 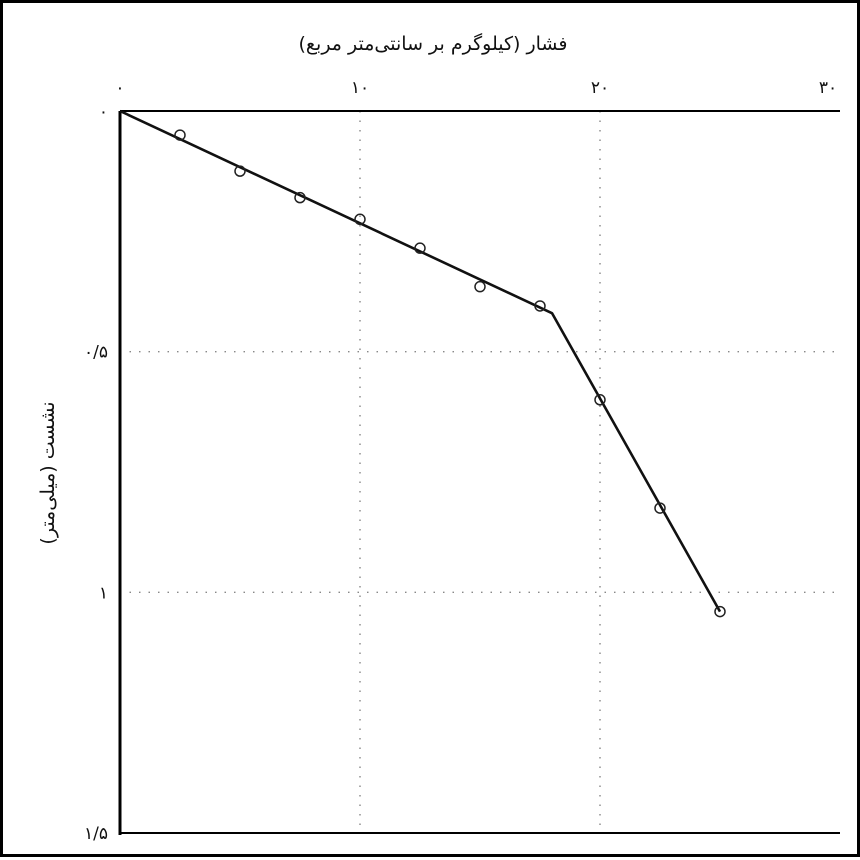 I want to click on x-tick-label: ۱۰, so click(x=360, y=88).